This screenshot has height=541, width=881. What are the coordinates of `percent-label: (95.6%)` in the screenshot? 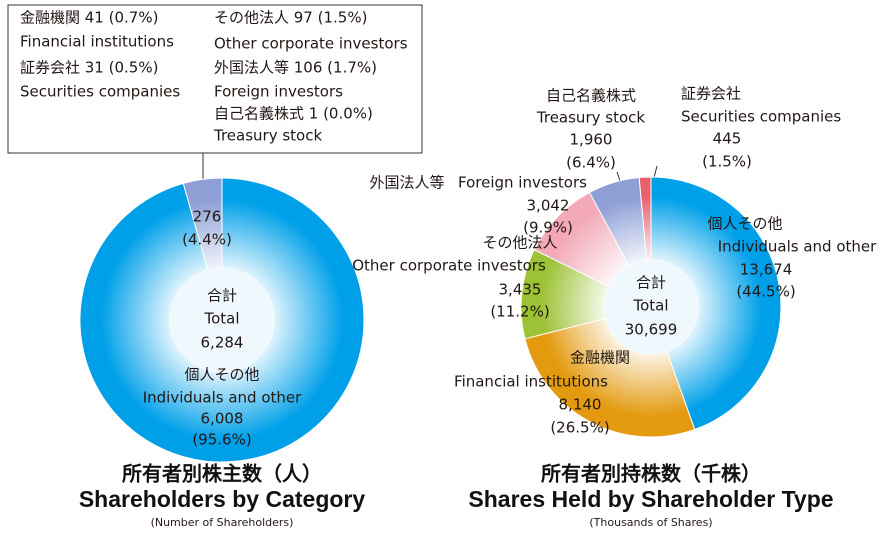 It's located at (221, 440).